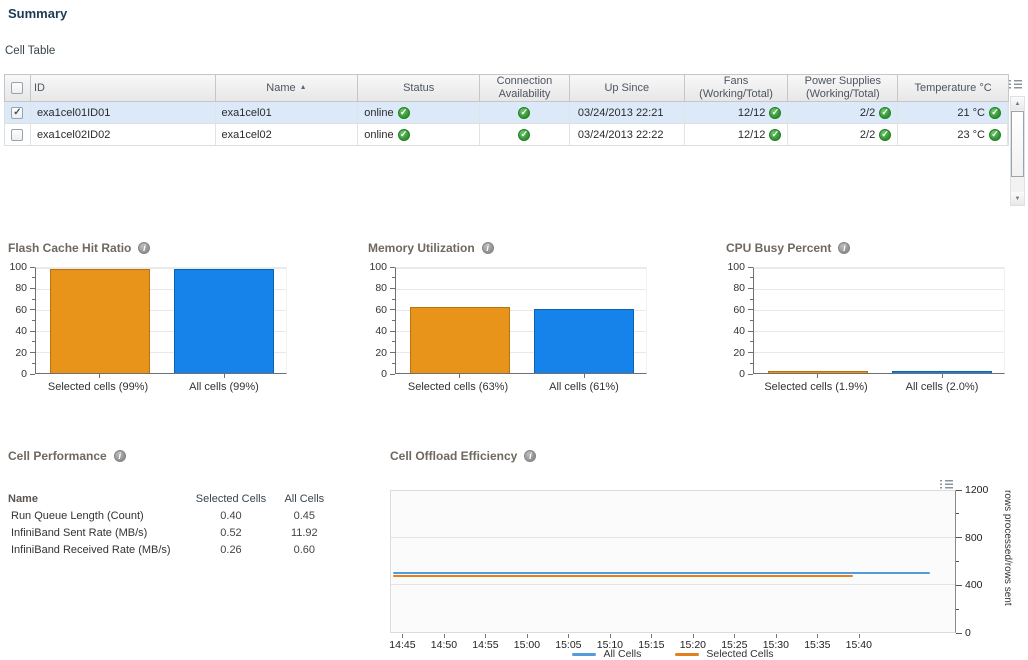  I want to click on status-text: online, so click(379, 112).